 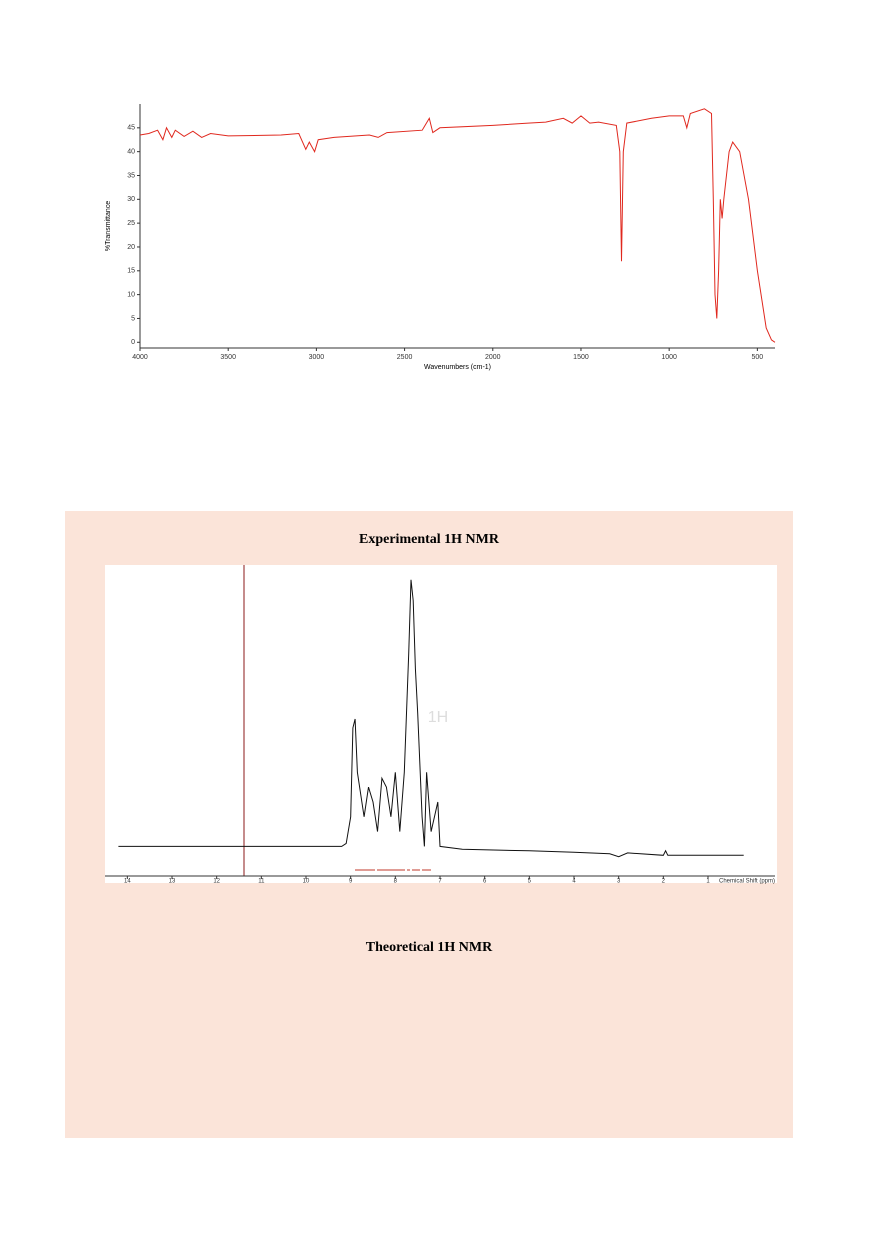 I want to click on spectrum-line, so click(x=457, y=225).